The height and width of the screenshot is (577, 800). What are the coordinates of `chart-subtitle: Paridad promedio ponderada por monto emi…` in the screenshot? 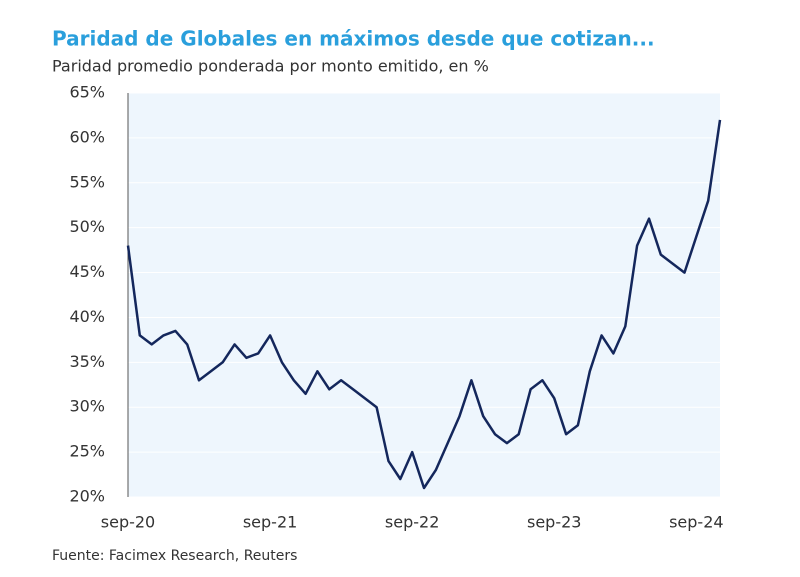 It's located at (270, 66).